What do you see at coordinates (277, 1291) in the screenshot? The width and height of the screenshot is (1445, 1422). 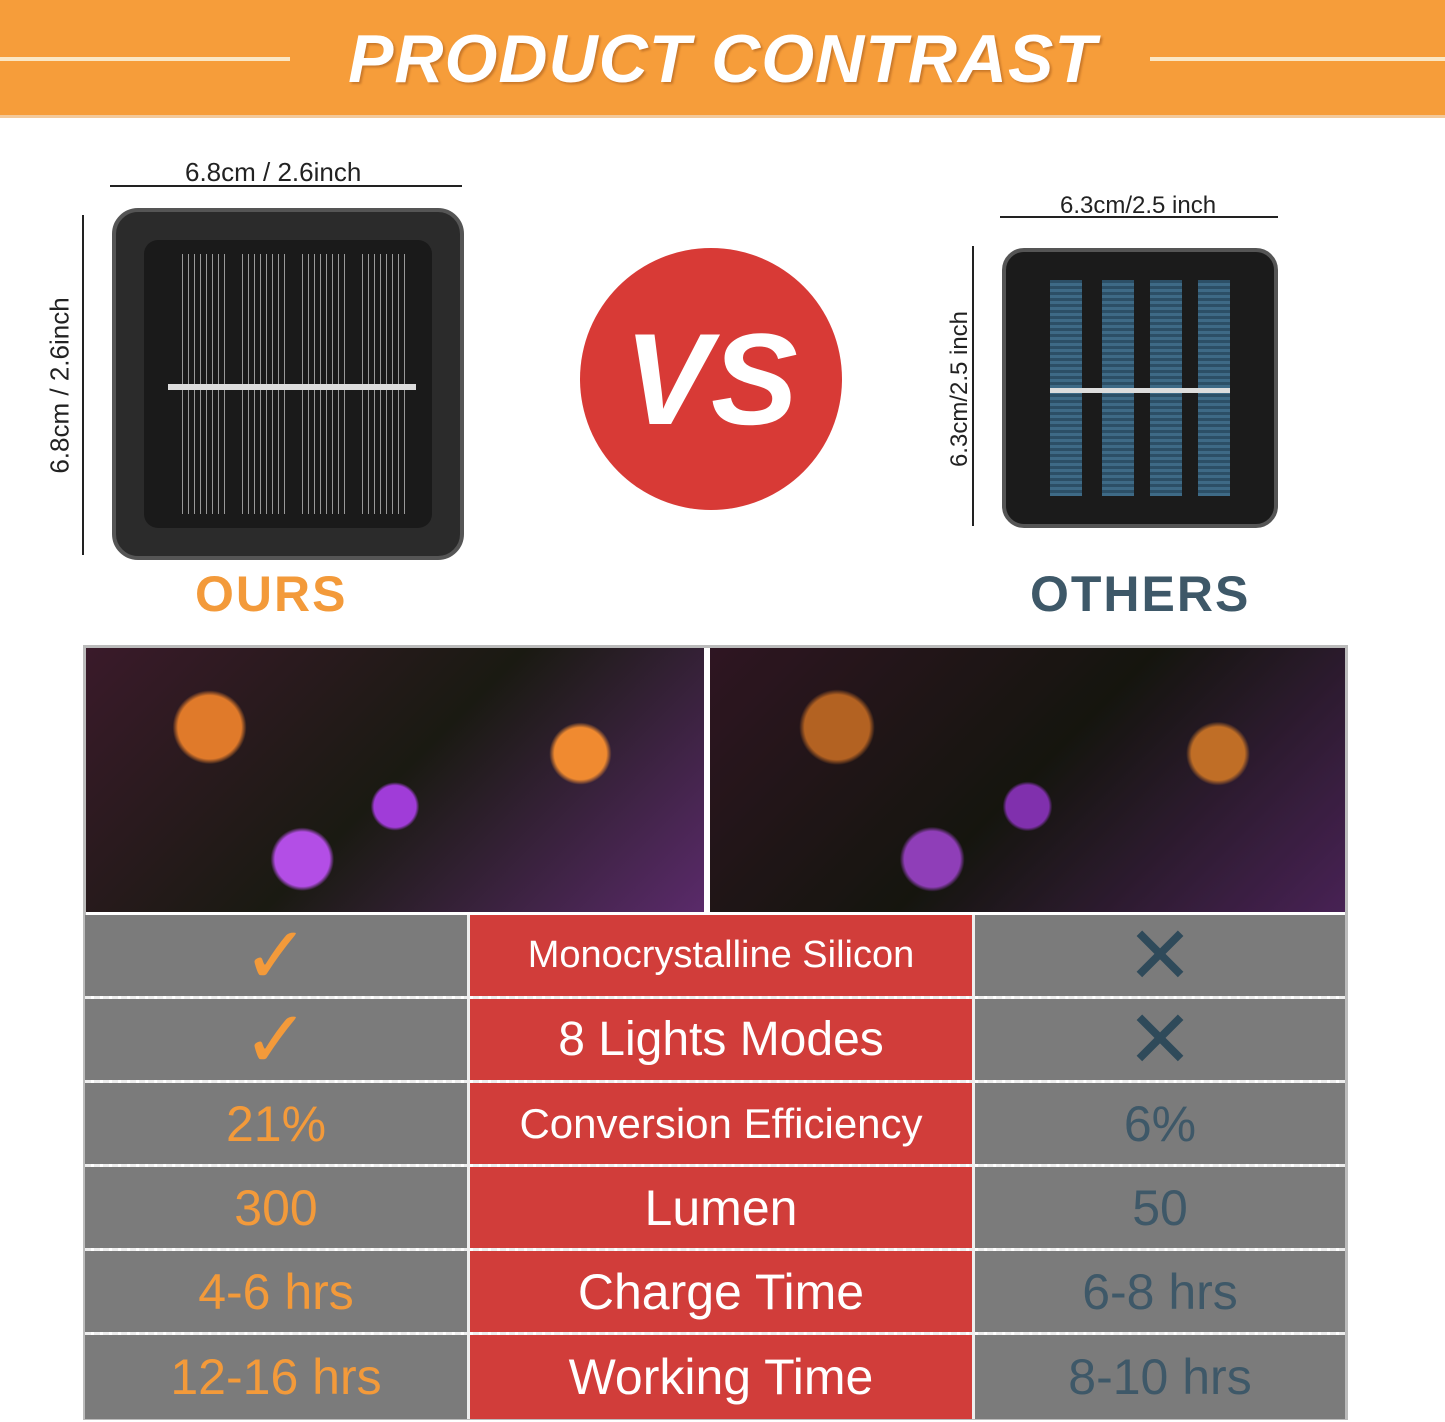 I see `ours-cell: 4-6 hrs` at bounding box center [277, 1291].